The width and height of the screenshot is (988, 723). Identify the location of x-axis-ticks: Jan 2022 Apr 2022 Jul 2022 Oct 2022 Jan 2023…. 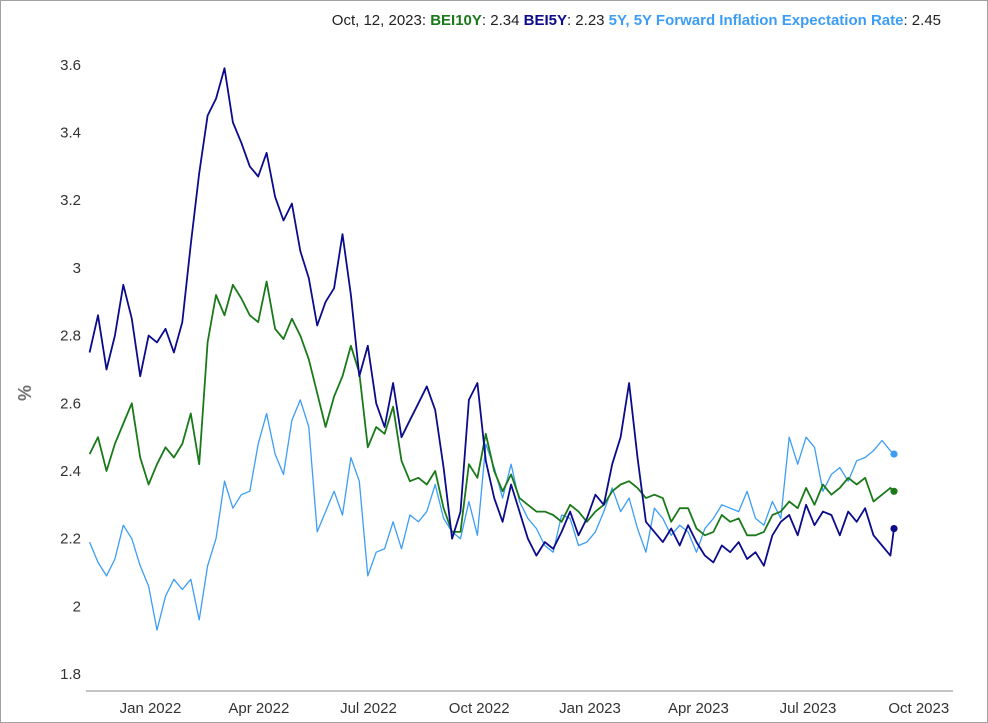
(535, 708).